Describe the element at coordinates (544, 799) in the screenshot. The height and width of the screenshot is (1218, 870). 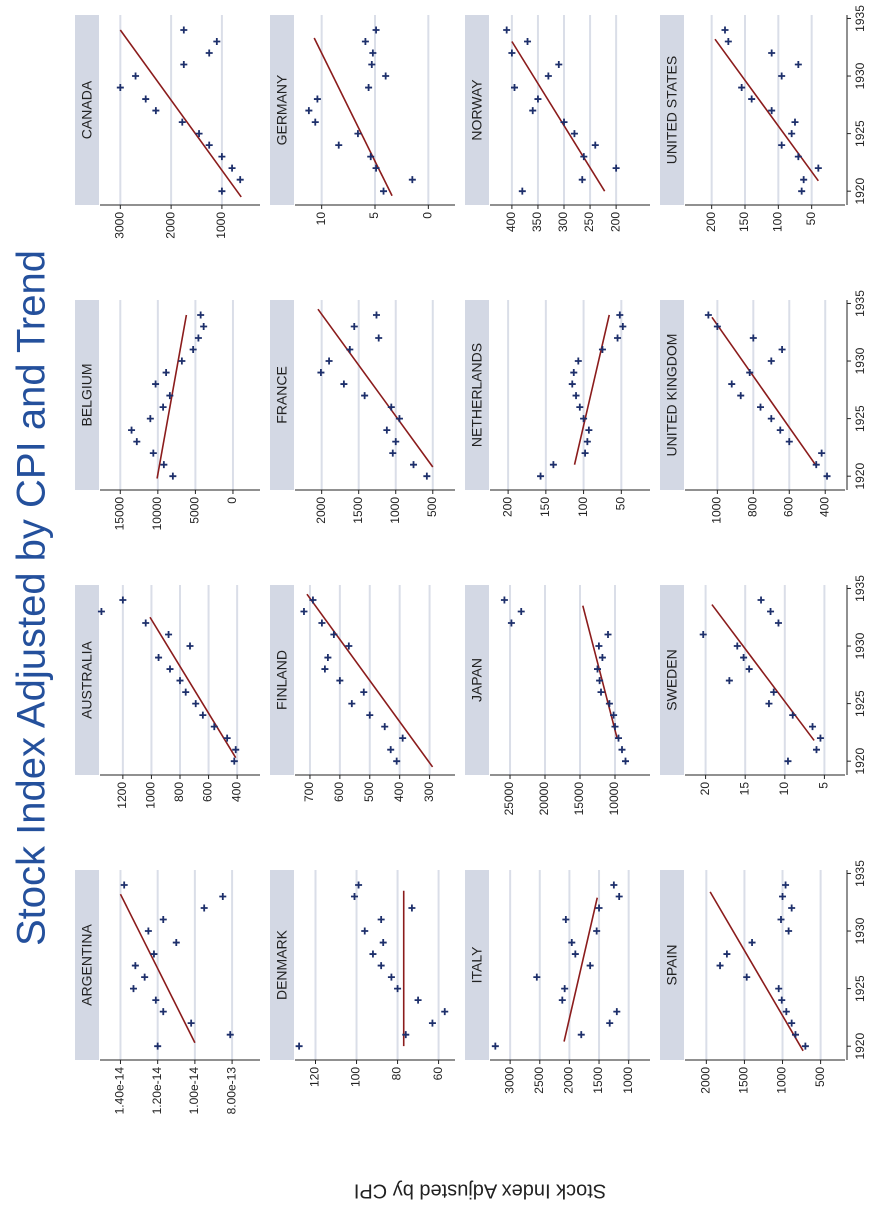
I see `y-tick-label: 20000` at that location.